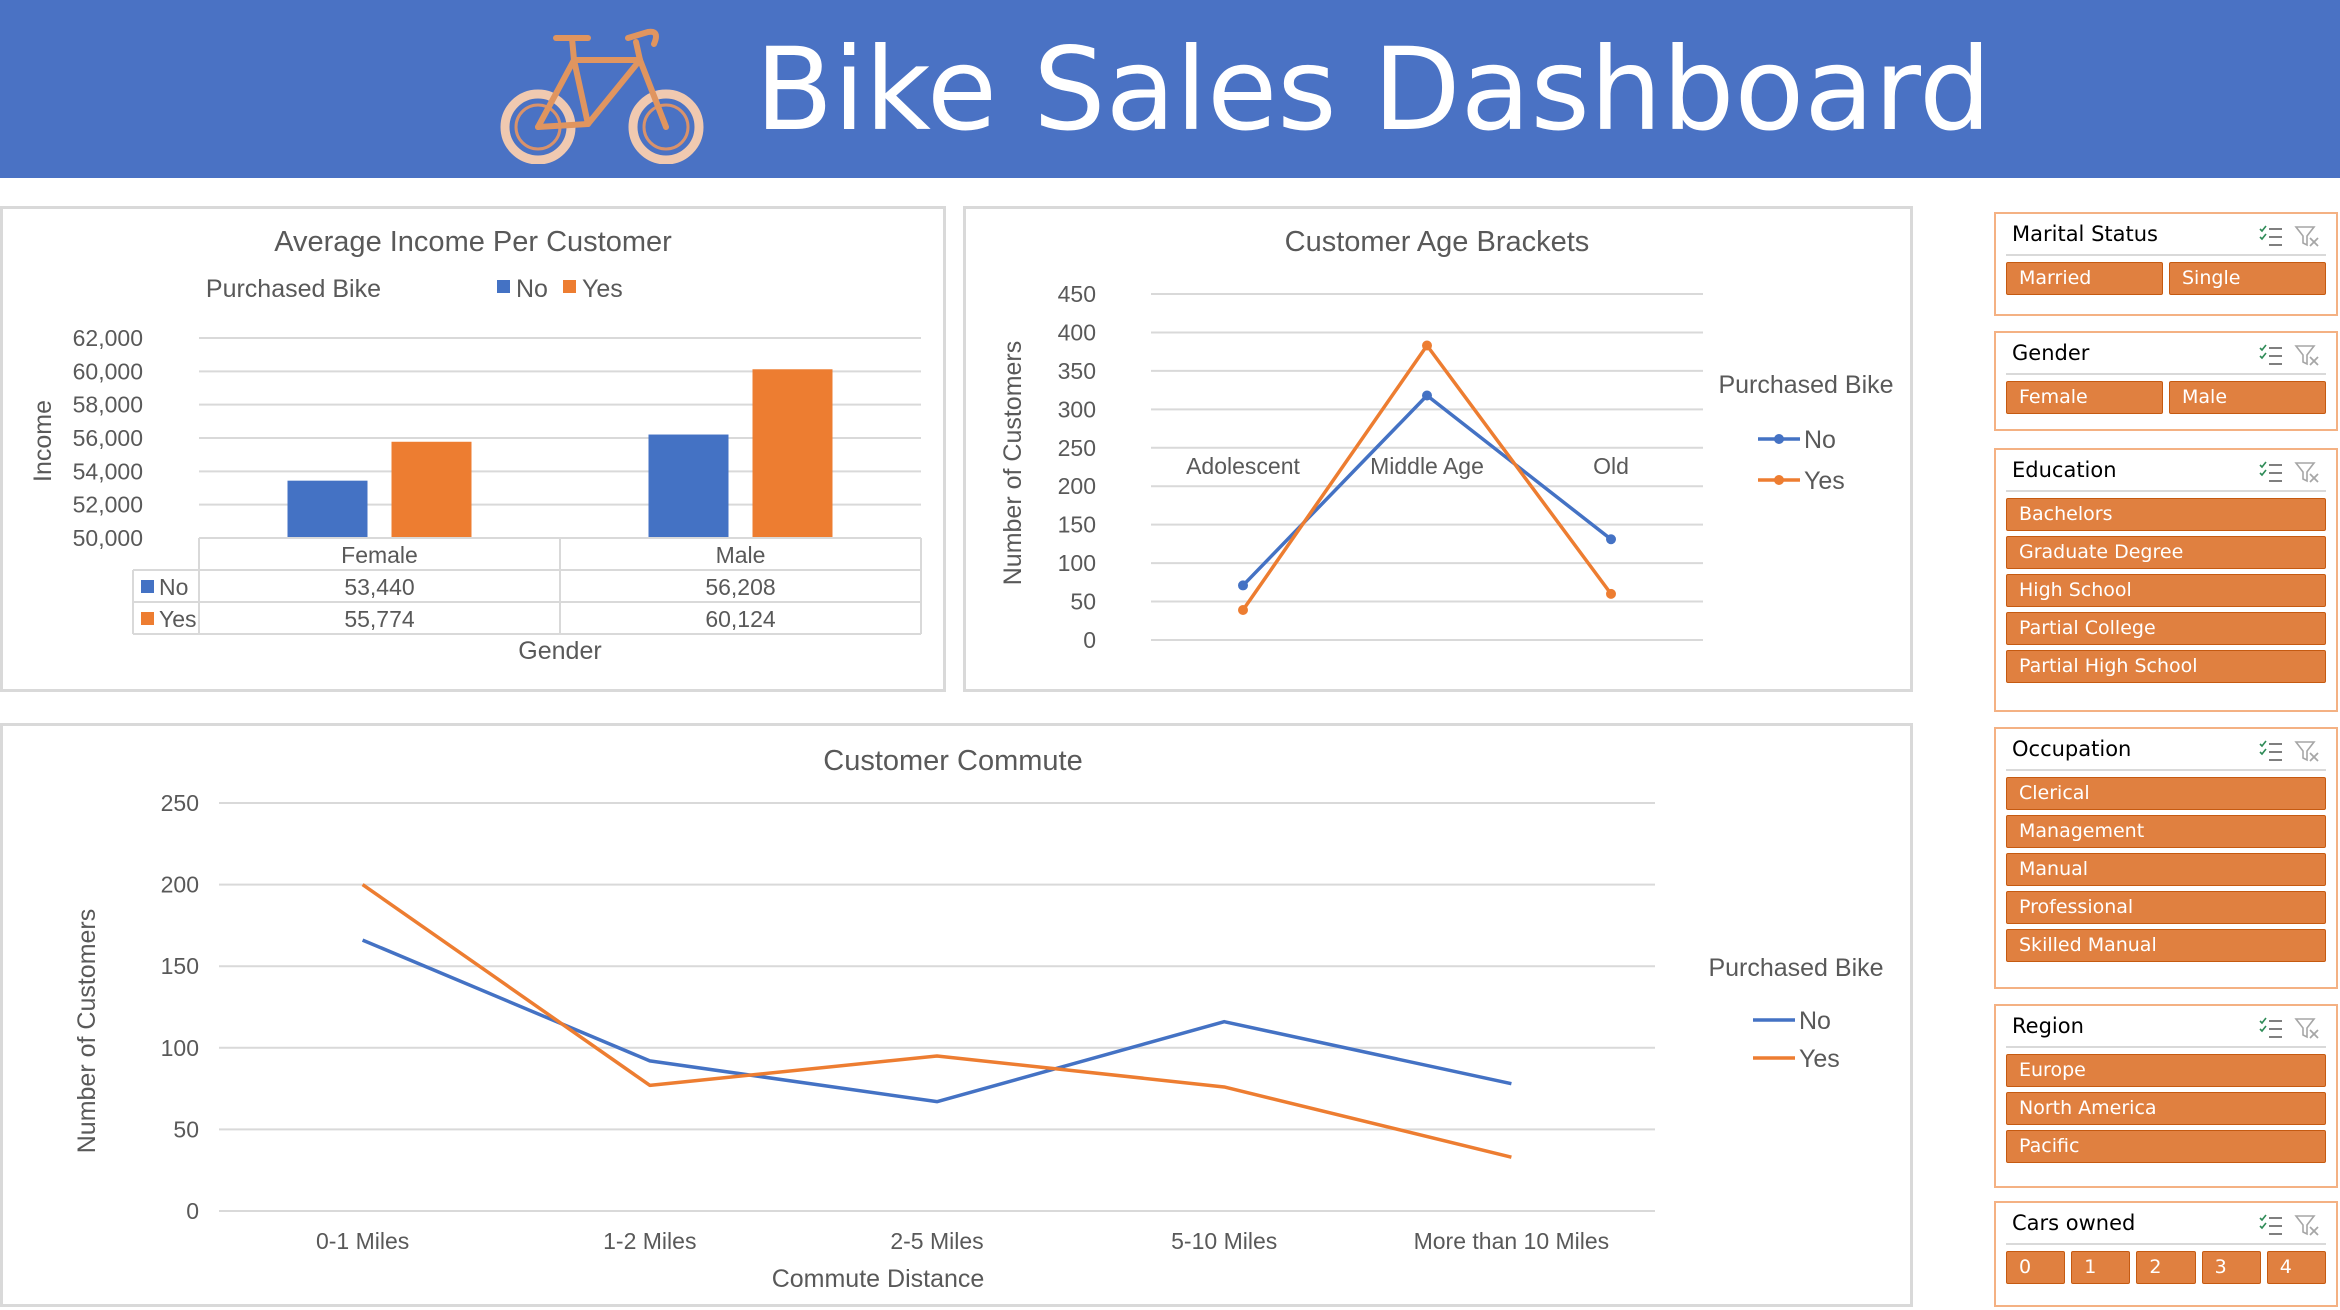 The height and width of the screenshot is (1310, 2340). Describe the element at coordinates (108, 338) in the screenshot. I see `income-y-tick: 62,000` at that location.